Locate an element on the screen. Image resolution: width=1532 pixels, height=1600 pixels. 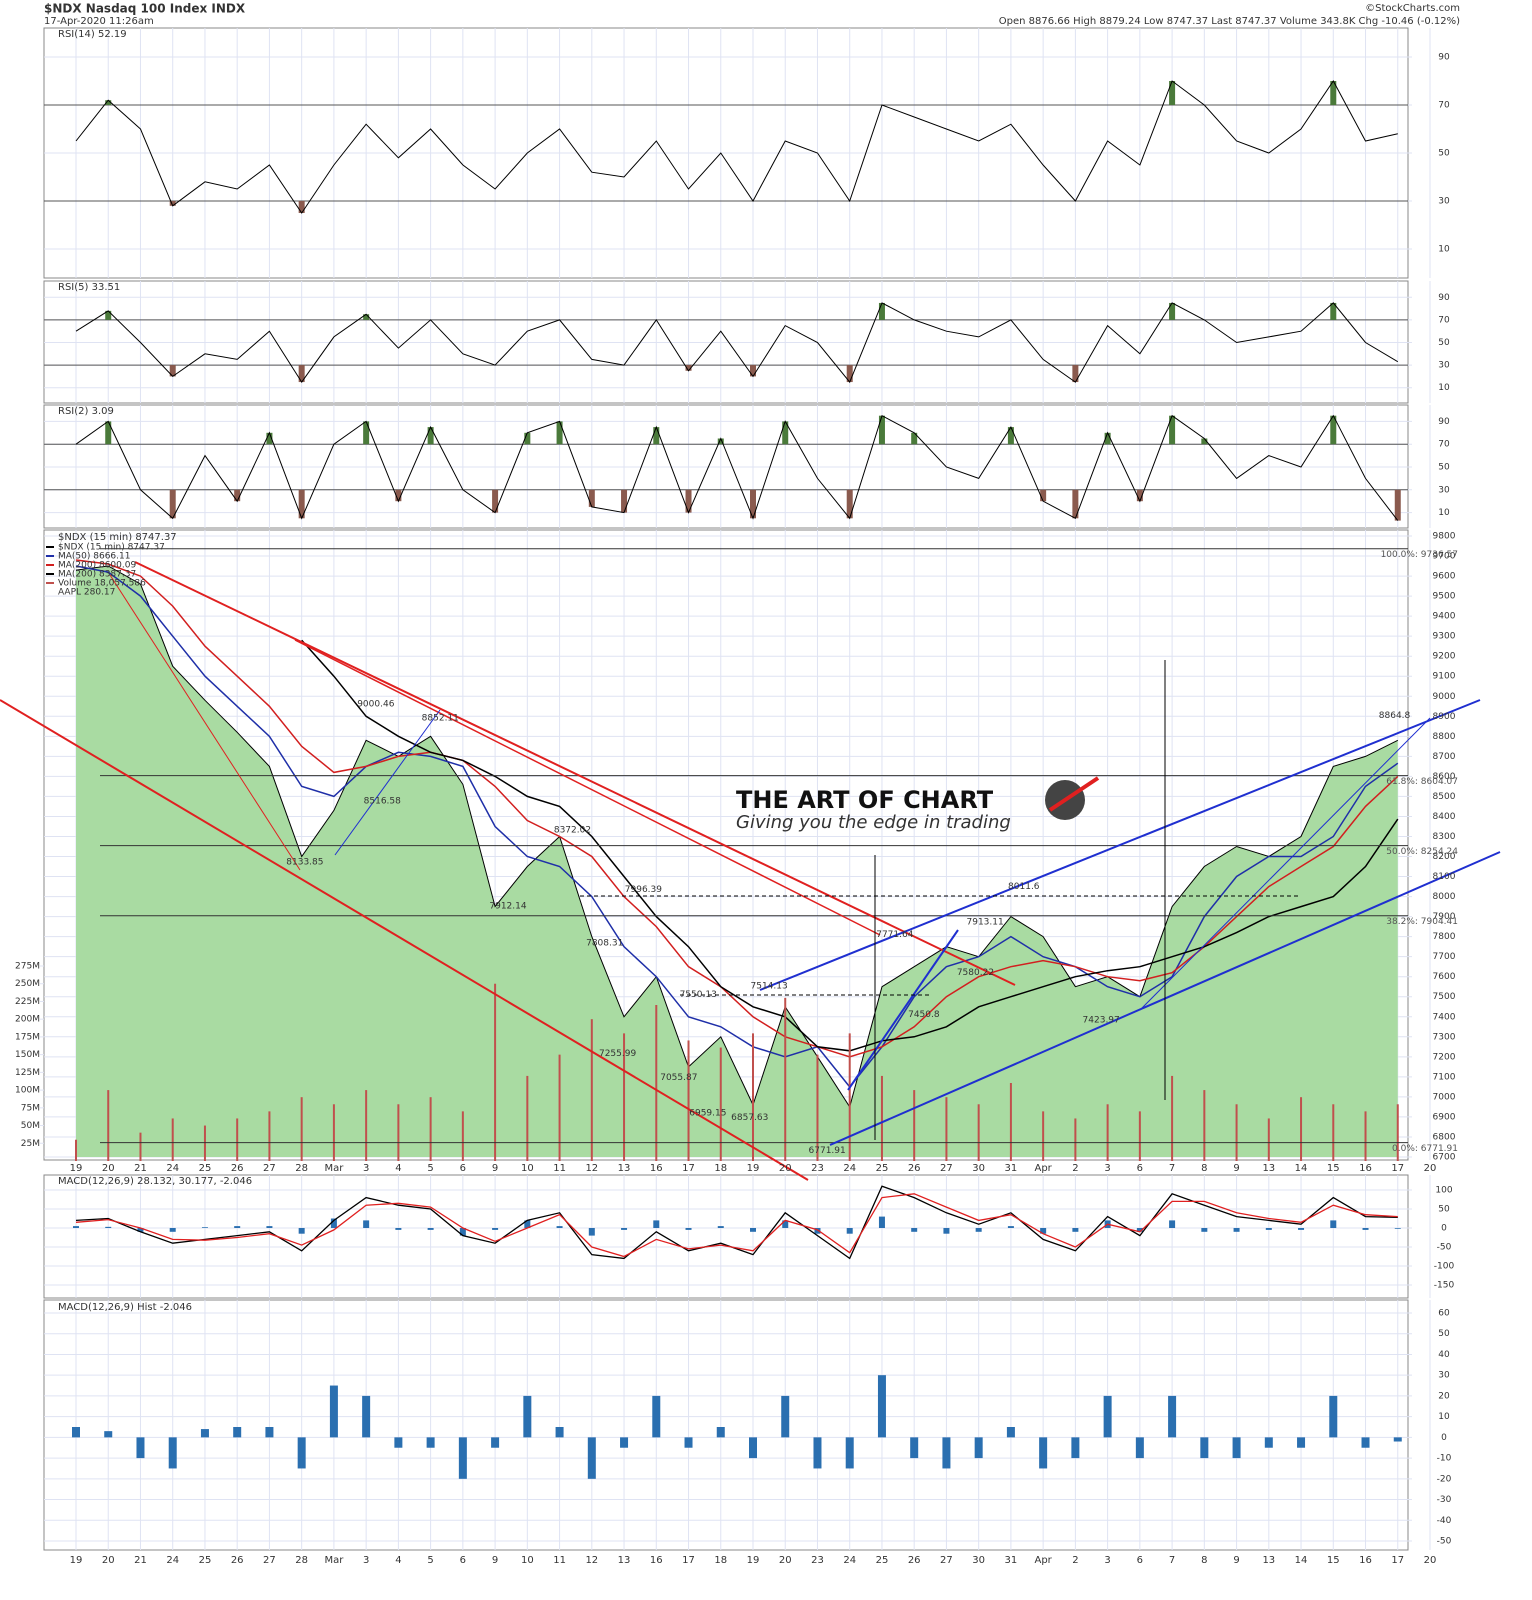
logo-arrow is located at coordinates (1074, 794).